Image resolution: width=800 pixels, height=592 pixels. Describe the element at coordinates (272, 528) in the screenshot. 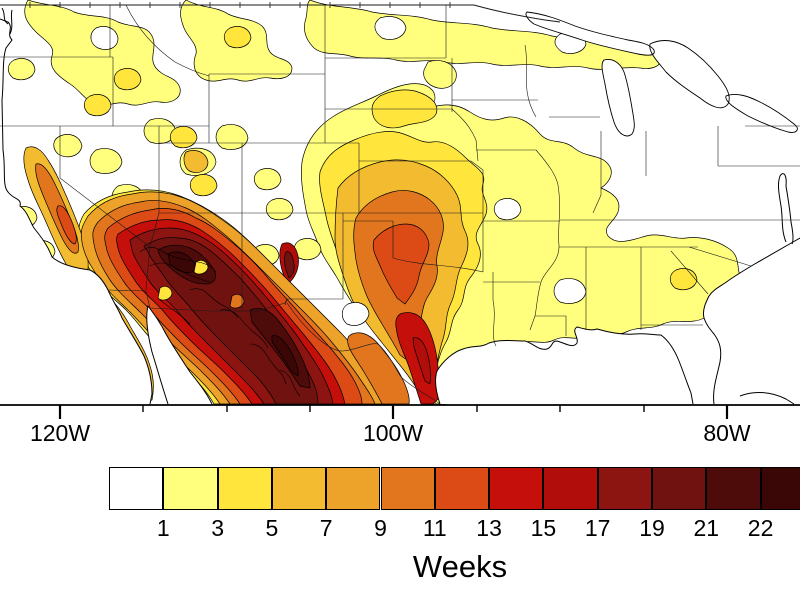

I see `colorbar-tick-label-5: 5` at that location.